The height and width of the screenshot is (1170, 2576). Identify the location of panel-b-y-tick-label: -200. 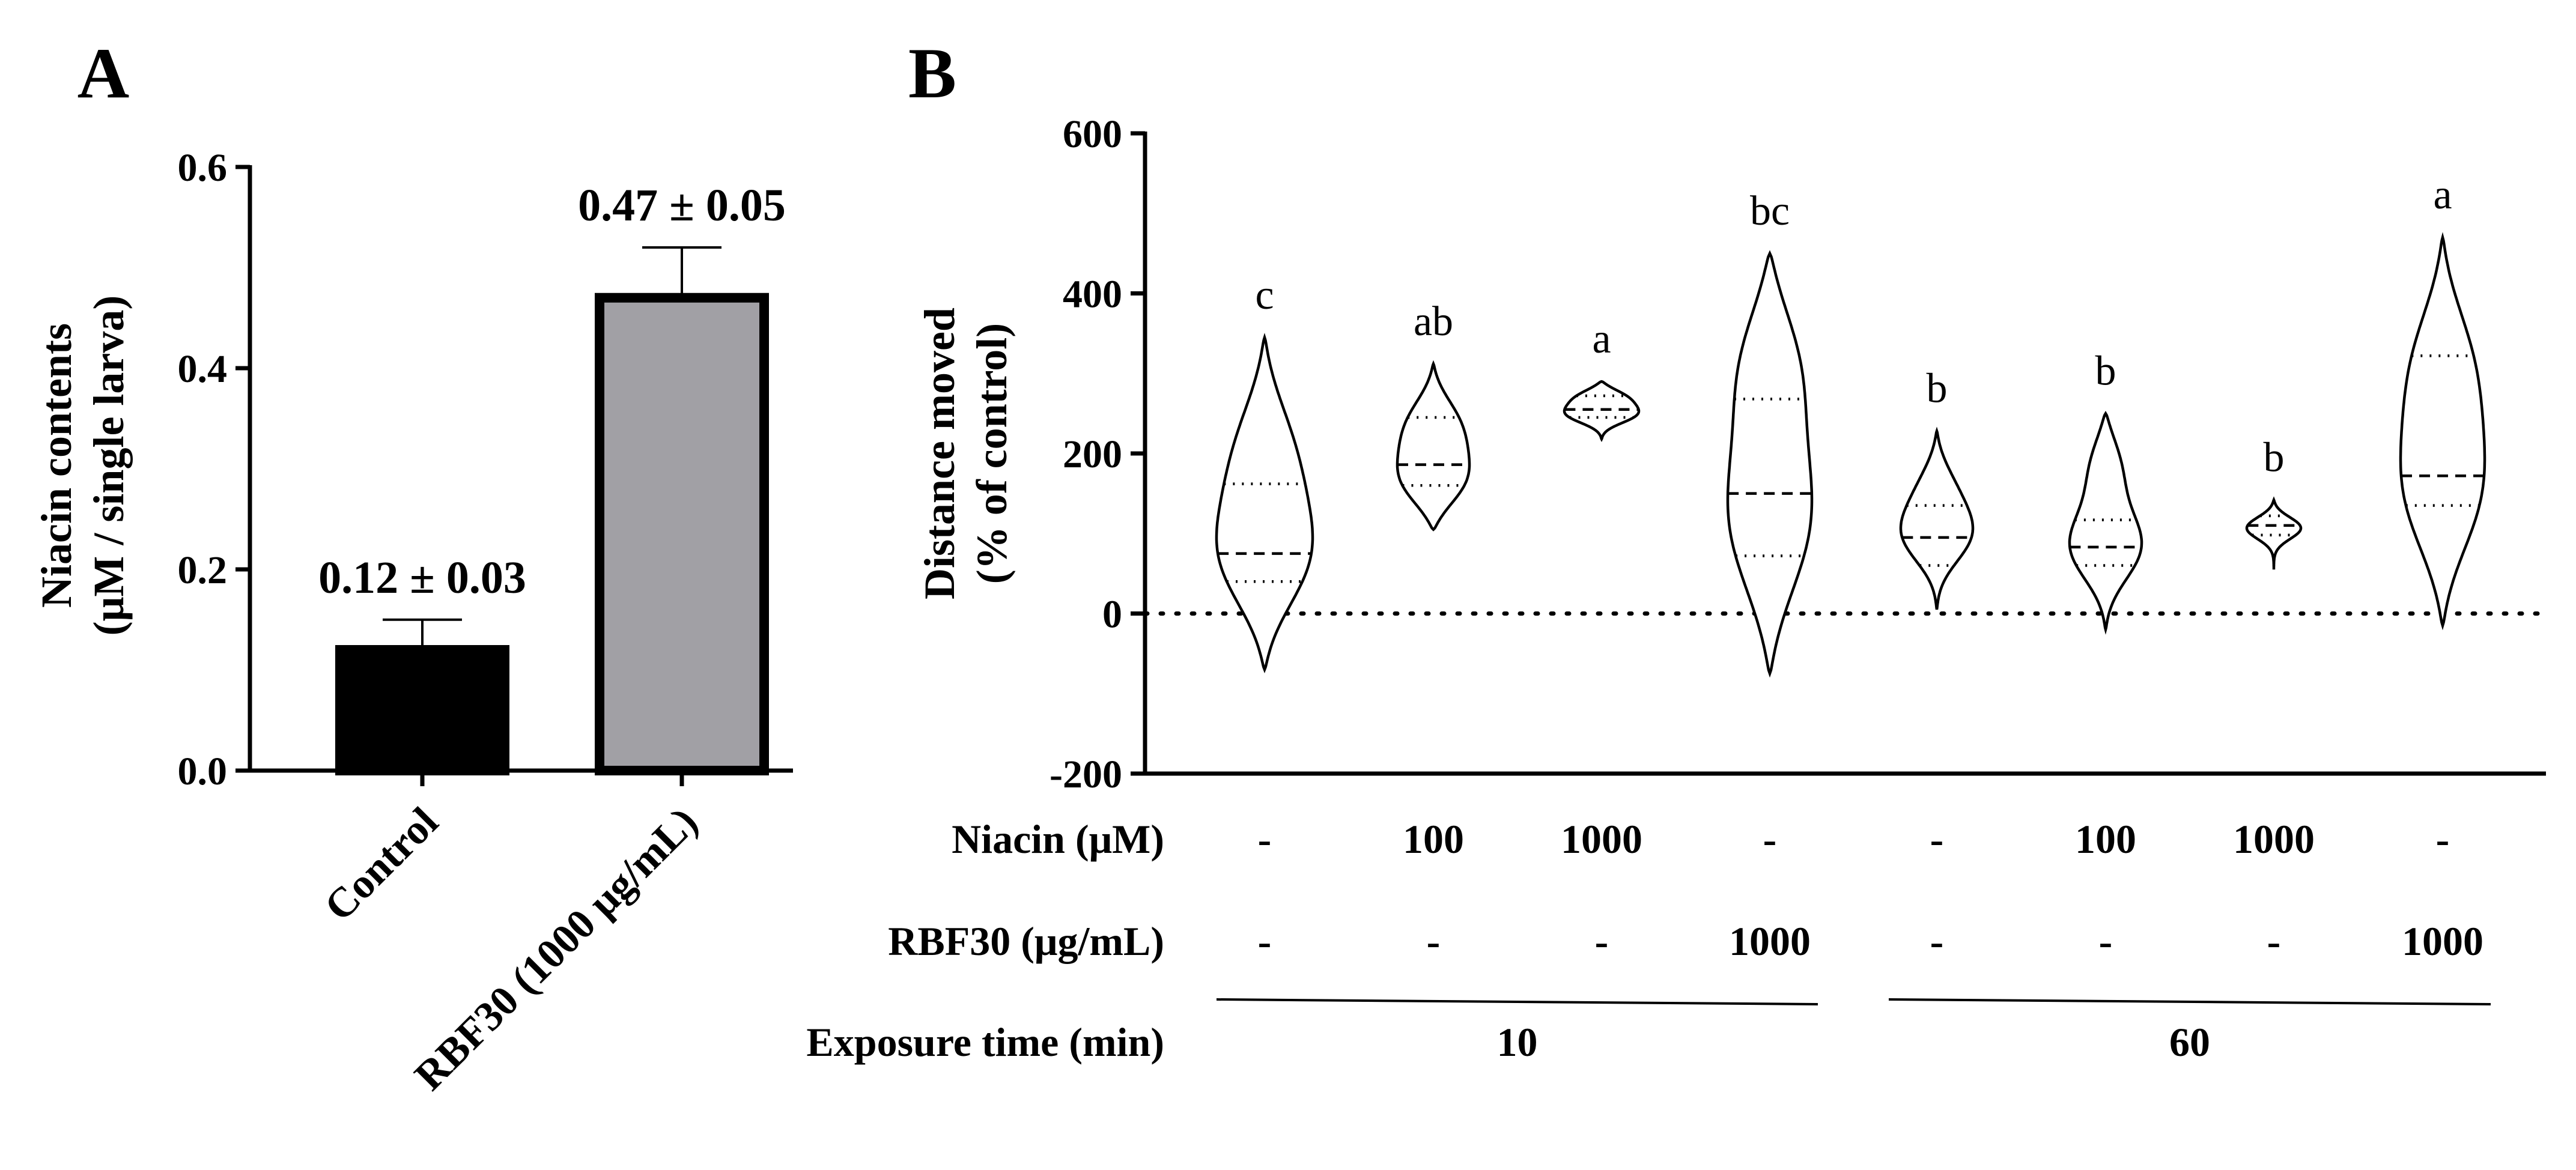
(1086, 774).